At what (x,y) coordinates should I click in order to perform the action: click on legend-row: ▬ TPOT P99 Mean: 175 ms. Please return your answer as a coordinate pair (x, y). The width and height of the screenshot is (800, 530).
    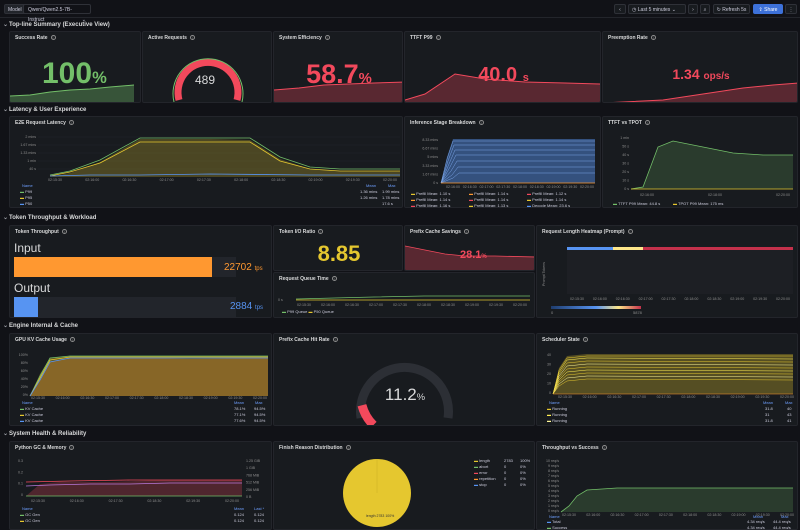
    Looking at the image, I should click on (698, 203).